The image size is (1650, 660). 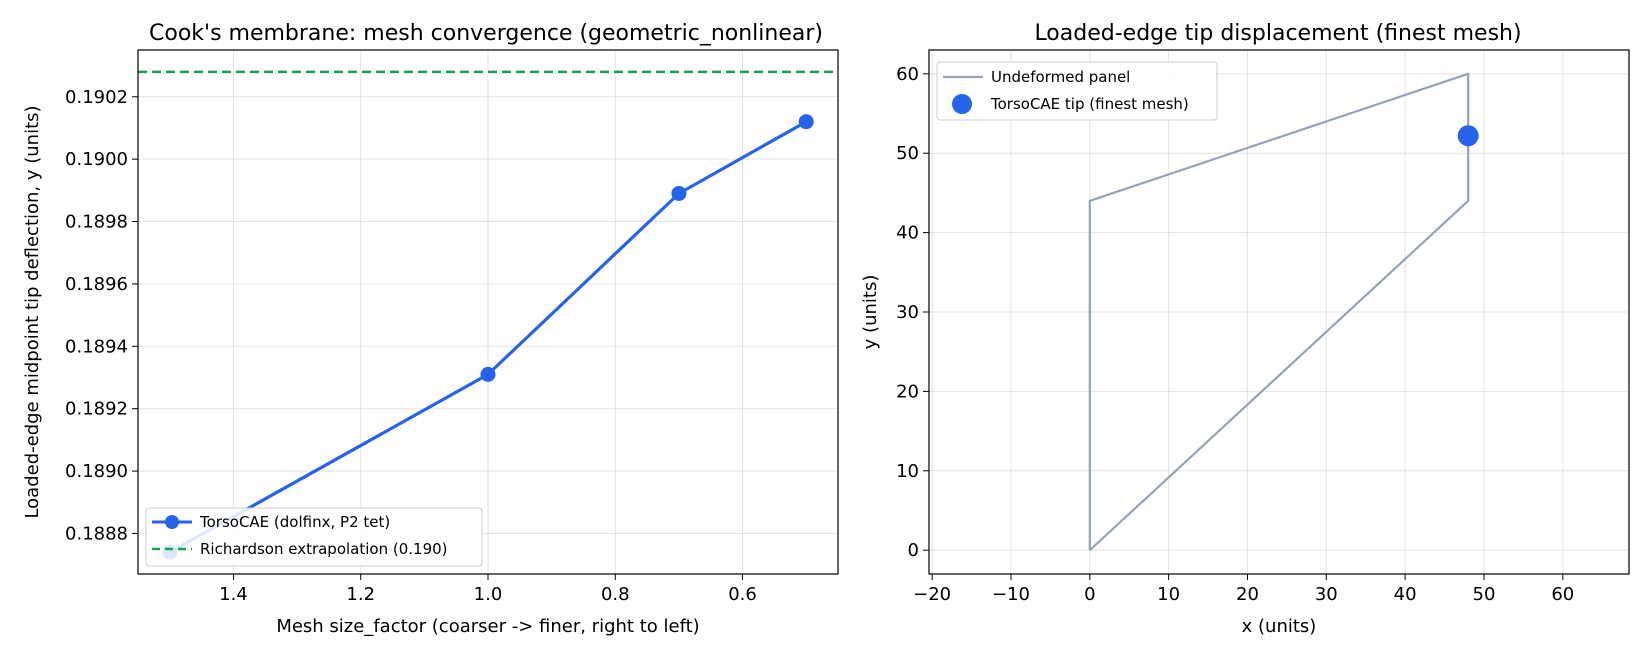 What do you see at coordinates (907, 74) in the screenshot?
I see `y-tick-label: 60` at bounding box center [907, 74].